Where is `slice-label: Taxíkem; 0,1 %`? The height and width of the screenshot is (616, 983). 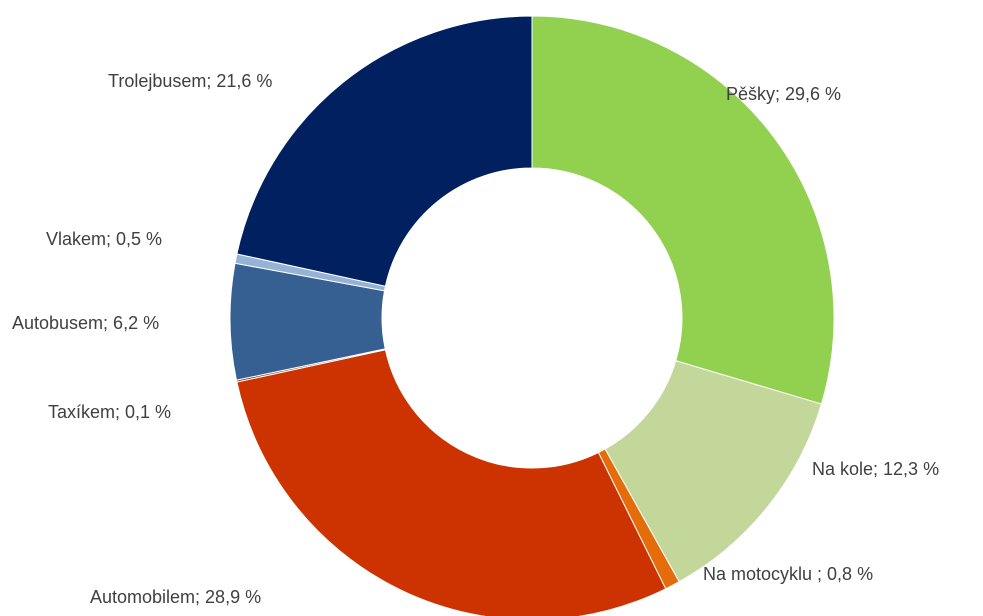 slice-label: Taxíkem; 0,1 % is located at coordinates (109, 412).